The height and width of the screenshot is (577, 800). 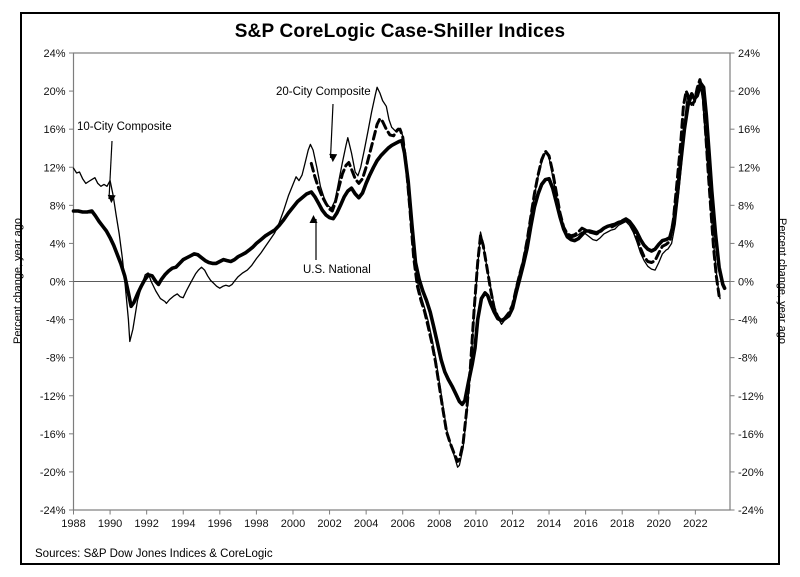 I want to click on x-tick-label: 2014, so click(x=549, y=524).